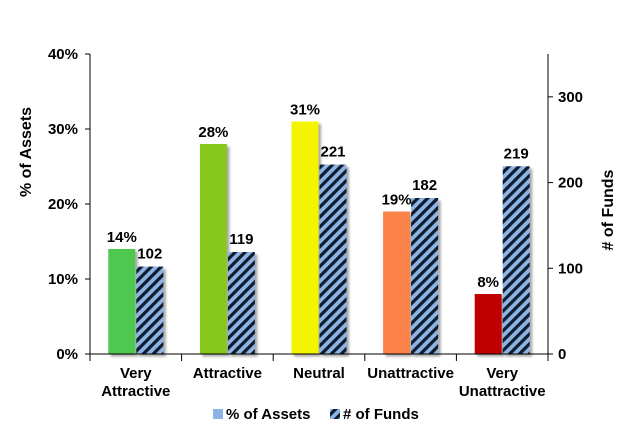  Describe the element at coordinates (608, 209) in the screenshot. I see `right-axis-title: # of Funds` at that location.